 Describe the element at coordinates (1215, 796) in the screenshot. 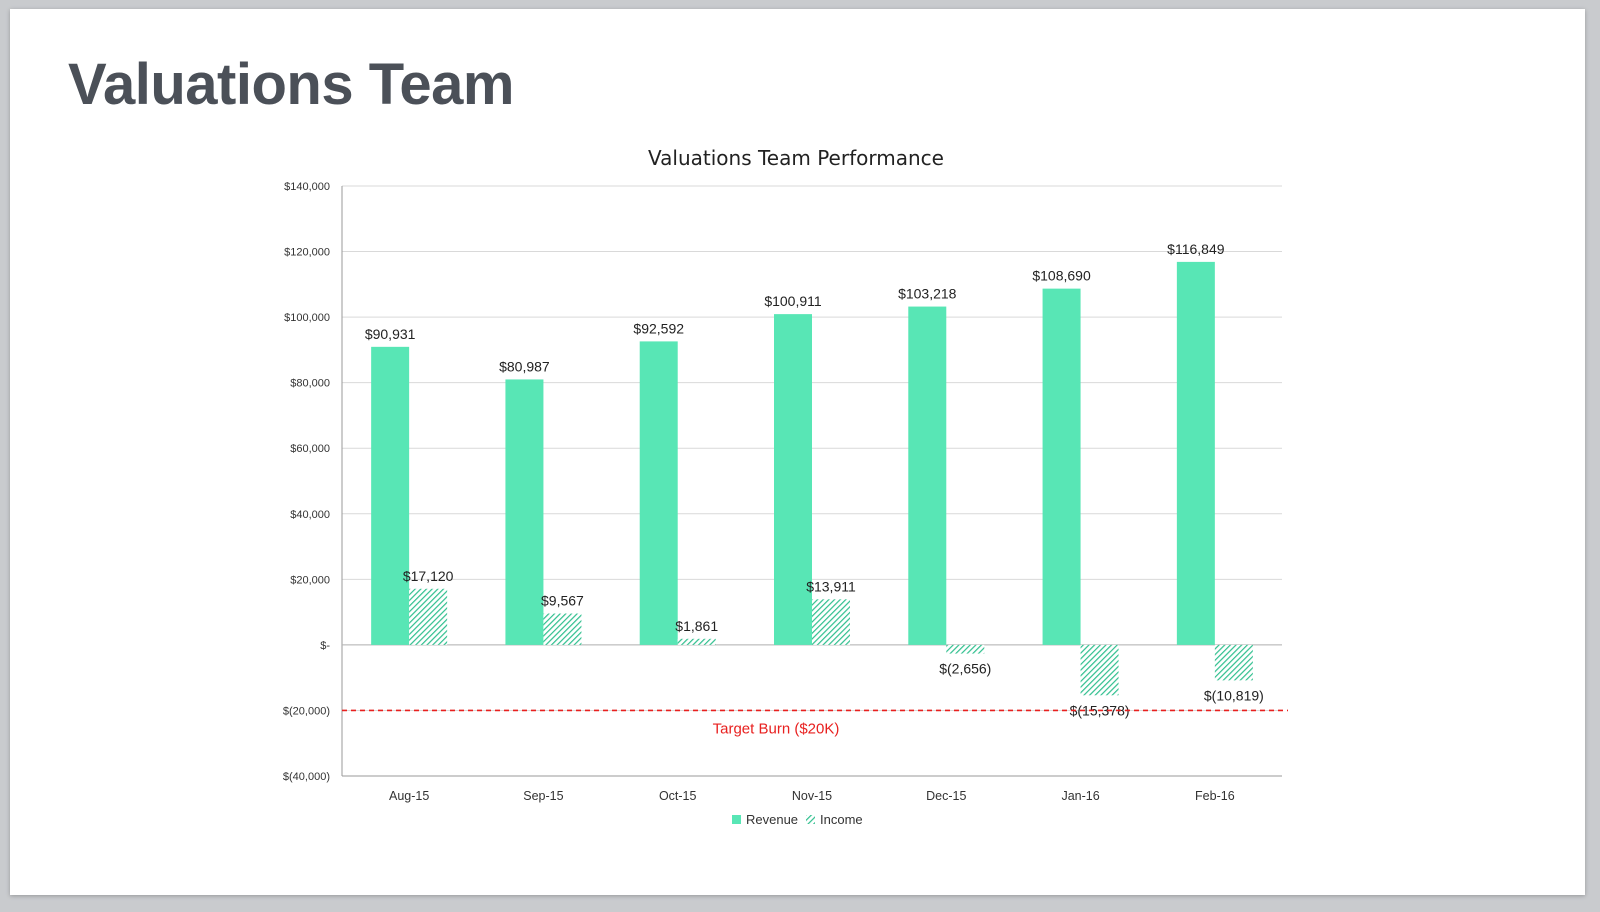

I see `x-tick-label: Feb-16` at that location.